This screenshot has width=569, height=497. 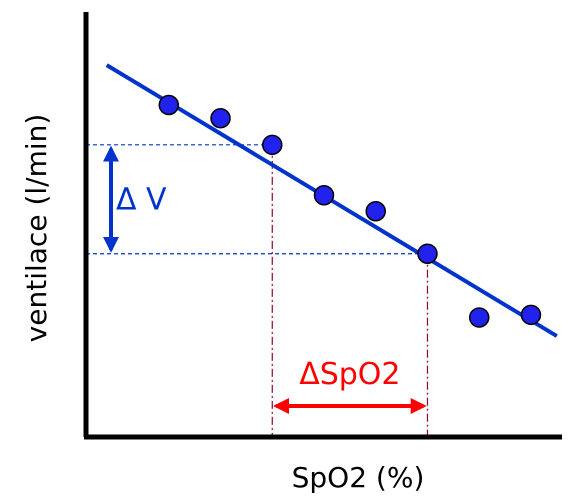 What do you see at coordinates (349, 374) in the screenshot?
I see `delta-spo2-label: ΔSpO2` at bounding box center [349, 374].